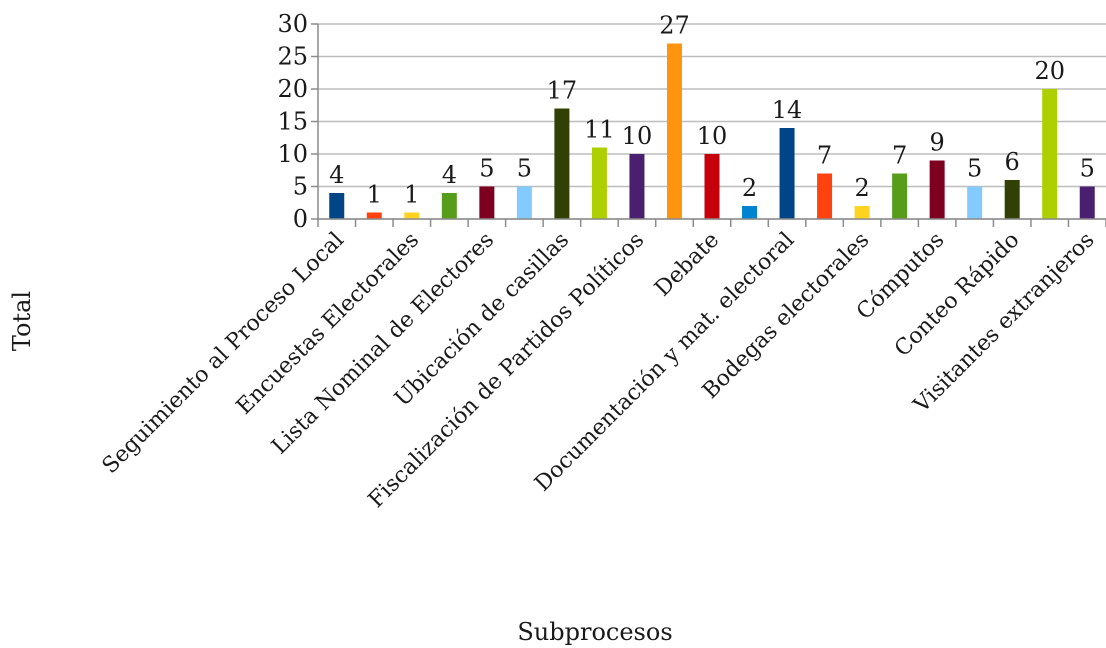 The width and height of the screenshot is (1106, 648). What do you see at coordinates (594, 632) in the screenshot?
I see `x-axis-title: Subprocesos` at bounding box center [594, 632].